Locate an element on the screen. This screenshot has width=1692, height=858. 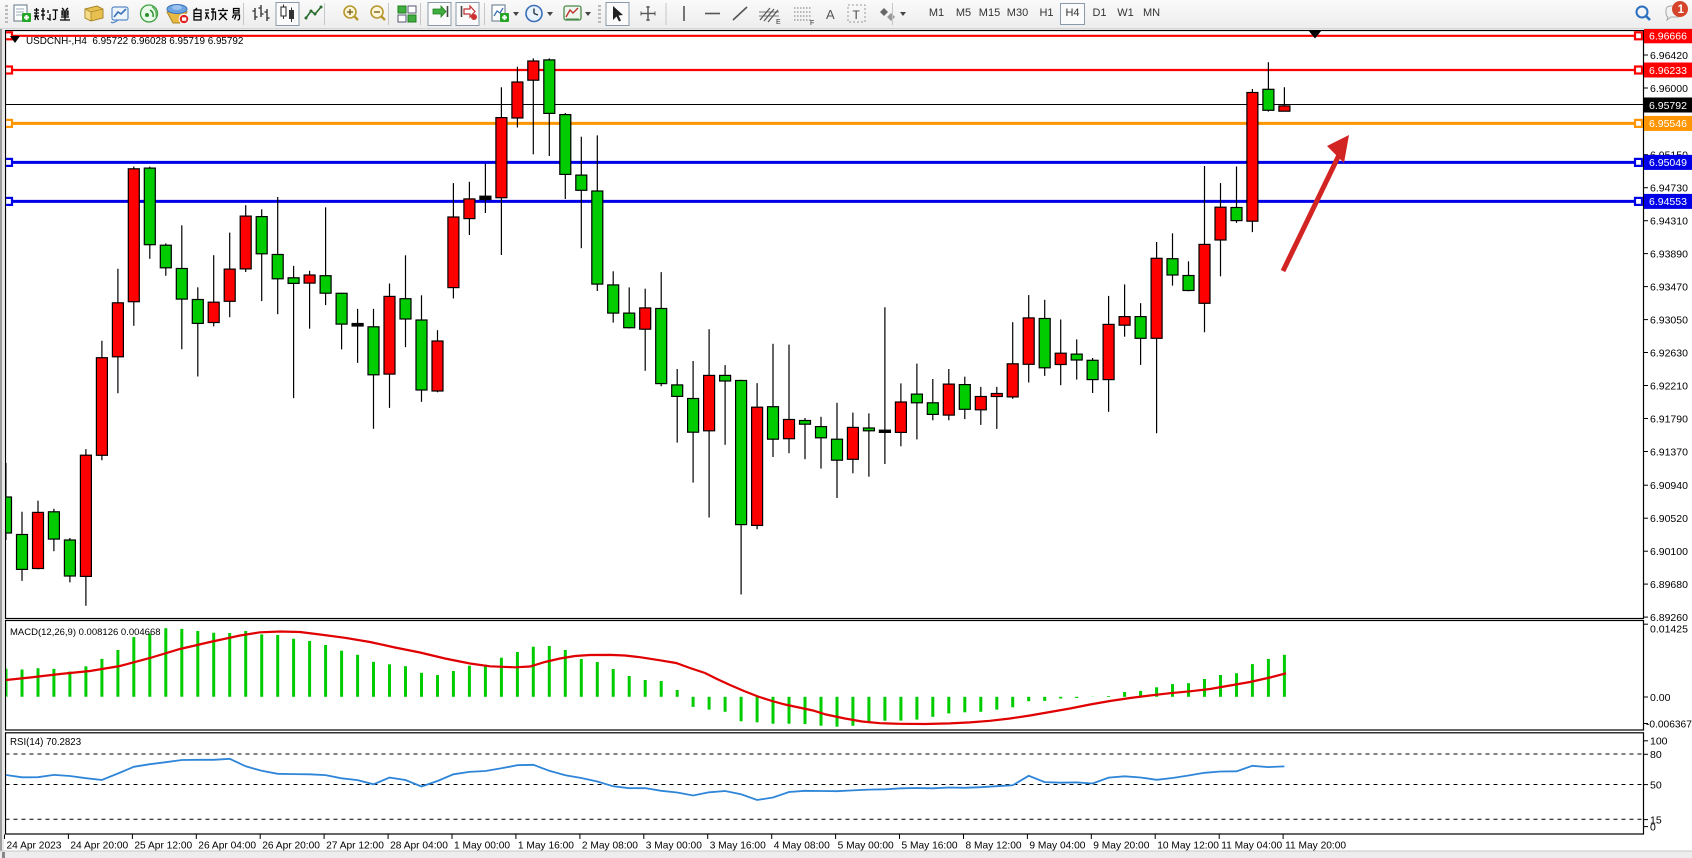
svg-text: 8 May 12:00 is located at coordinates (994, 846).